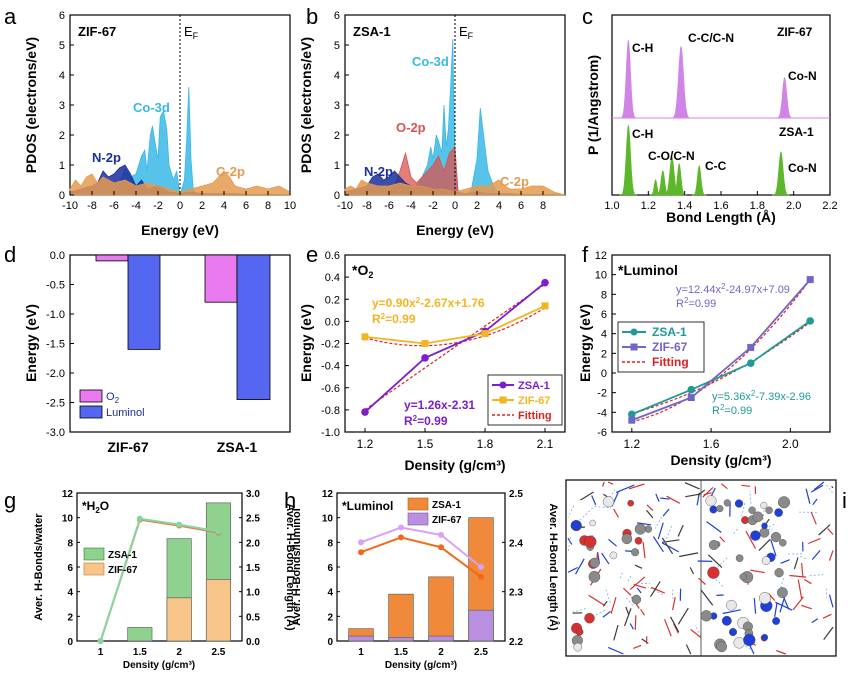 The height and width of the screenshot is (682, 860). I want to click on panel-c-ylabel: P (1/Angstrom), so click(593, 105).